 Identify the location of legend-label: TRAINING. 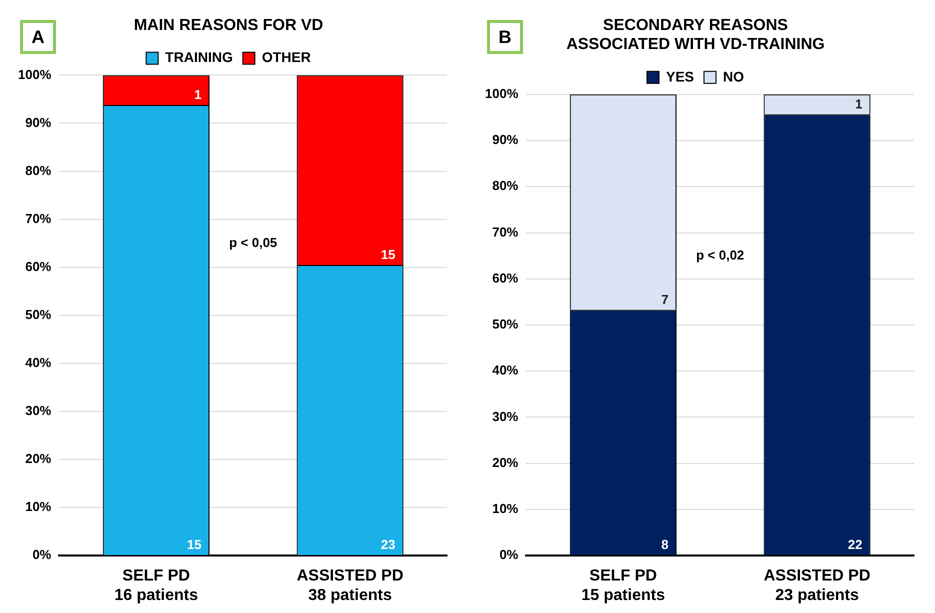
(199, 57).